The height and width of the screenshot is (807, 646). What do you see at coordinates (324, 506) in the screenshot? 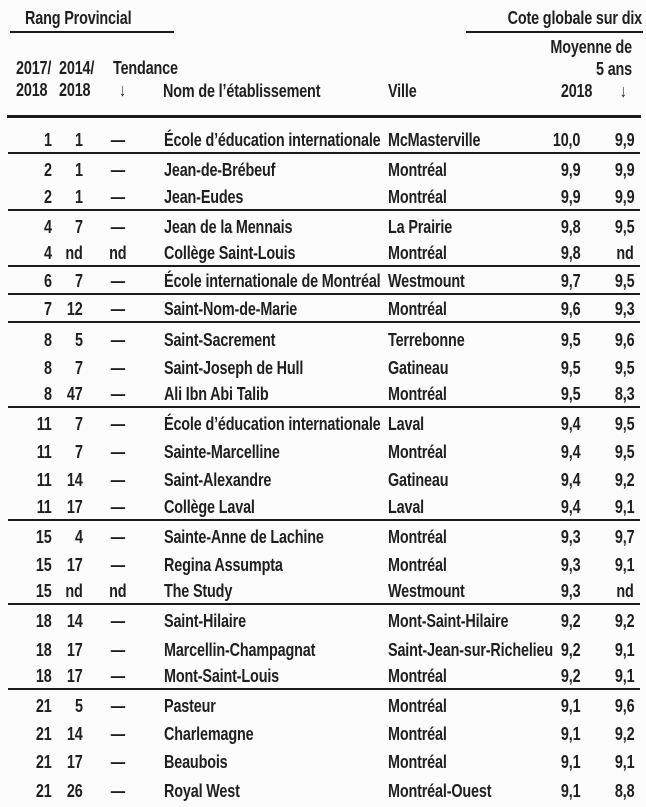
I see `table-row: 11 17 — Collège Laval Laval 9,4 9,1` at bounding box center [324, 506].